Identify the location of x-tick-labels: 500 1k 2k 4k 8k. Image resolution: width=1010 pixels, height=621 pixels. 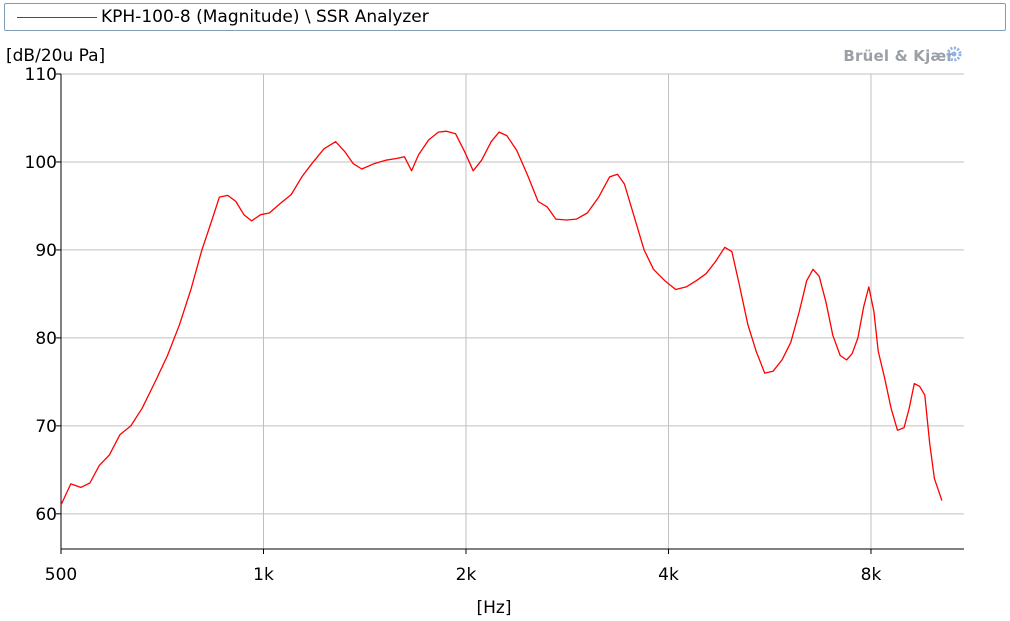
(463, 575).